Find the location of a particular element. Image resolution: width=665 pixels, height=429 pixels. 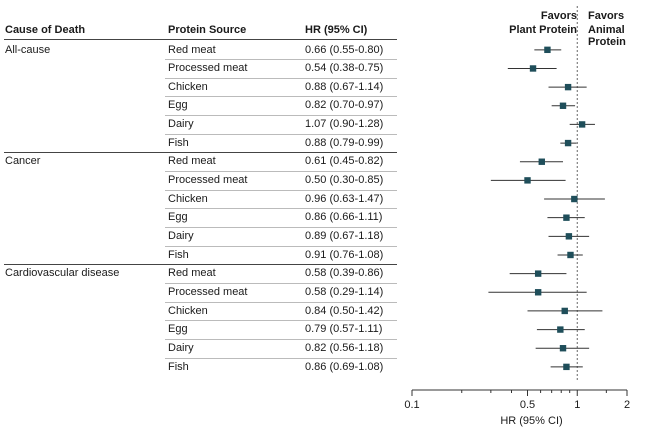

favors-animal-label-line1: Favors is located at coordinates (606, 16).